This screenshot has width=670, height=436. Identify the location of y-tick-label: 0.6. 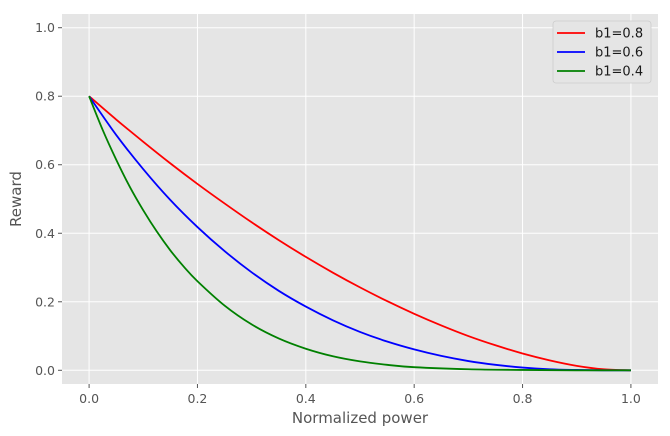
(45, 164).